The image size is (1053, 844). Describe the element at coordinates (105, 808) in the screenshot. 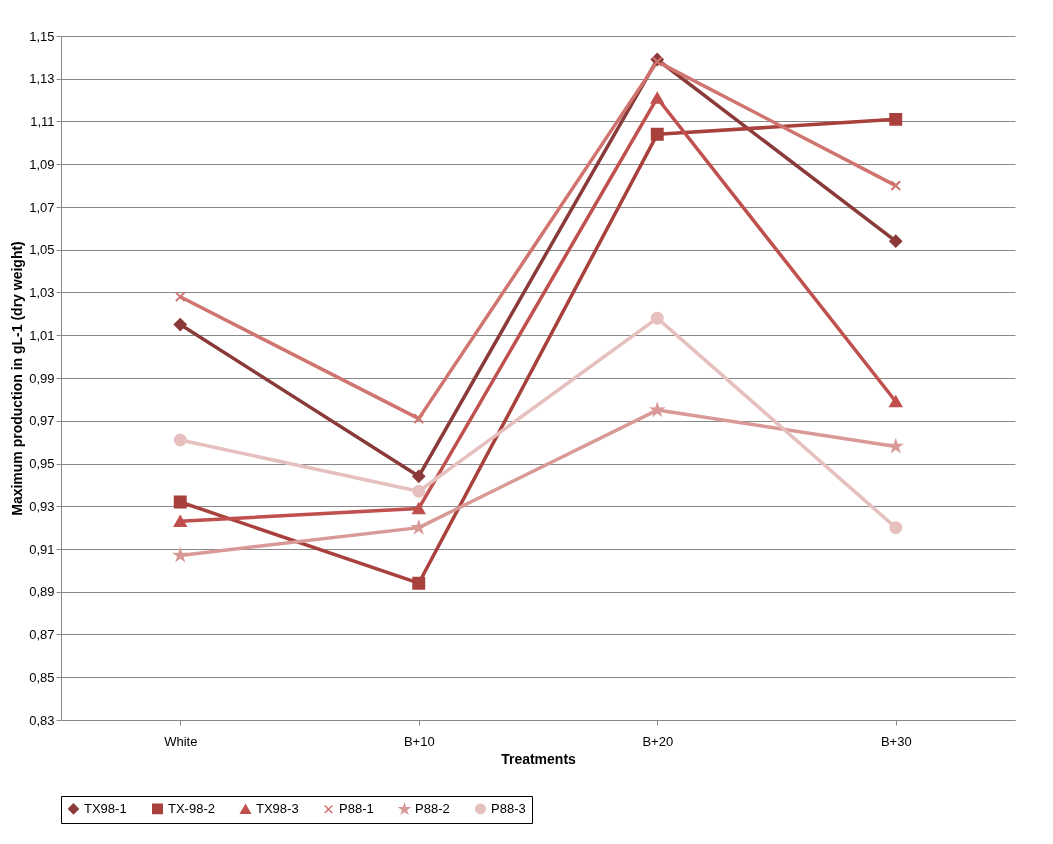

I see `legend-label: TX98-1` at that location.